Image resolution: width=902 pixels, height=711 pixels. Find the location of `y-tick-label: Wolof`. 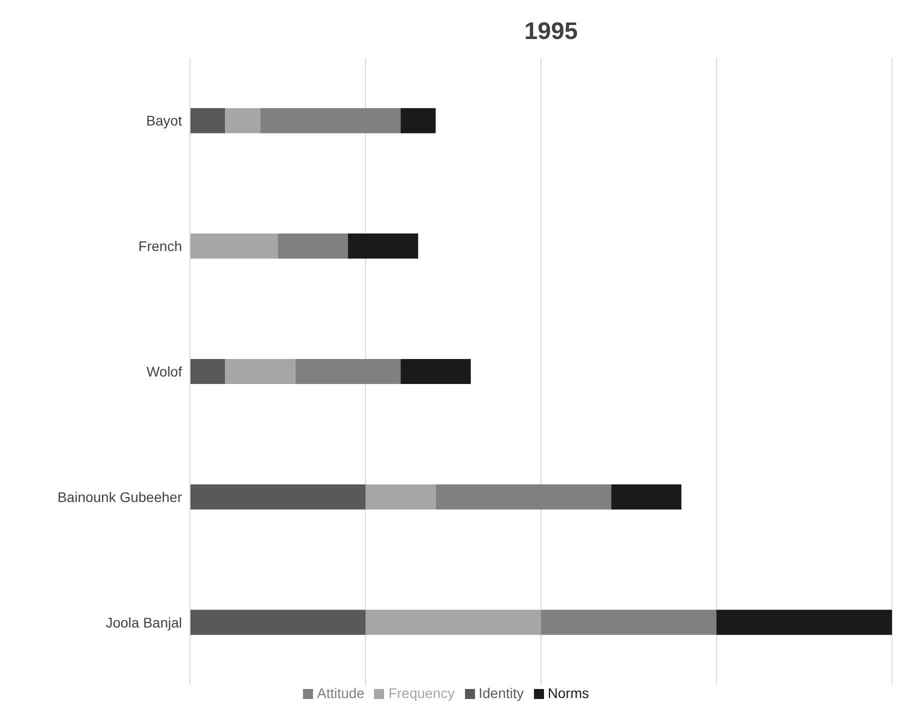

y-tick-label: Wolof is located at coordinates (164, 371).